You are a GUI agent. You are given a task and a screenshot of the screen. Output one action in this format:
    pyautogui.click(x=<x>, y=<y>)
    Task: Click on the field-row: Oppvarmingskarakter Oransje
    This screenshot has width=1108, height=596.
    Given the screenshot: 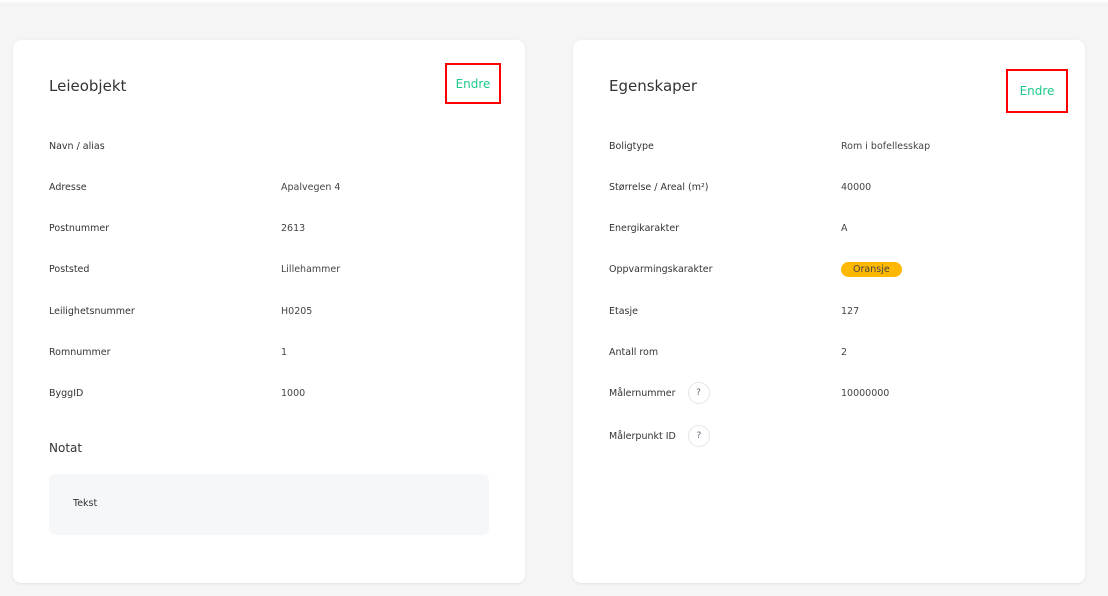 What is the action you would take?
    pyautogui.click(x=755, y=269)
    